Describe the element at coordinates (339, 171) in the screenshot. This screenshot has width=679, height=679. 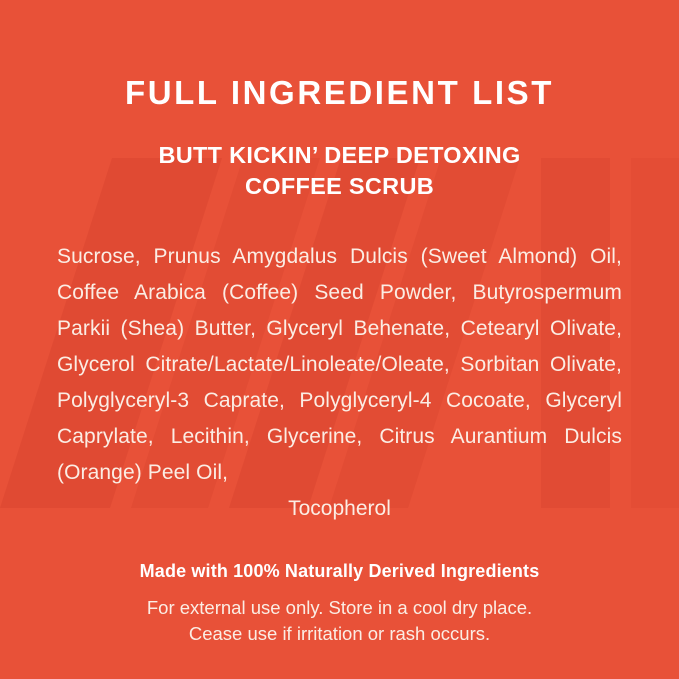
I see `product-name: BUTT KICKIN’ DEEP DETOXING COFFEE SCRUB` at that location.